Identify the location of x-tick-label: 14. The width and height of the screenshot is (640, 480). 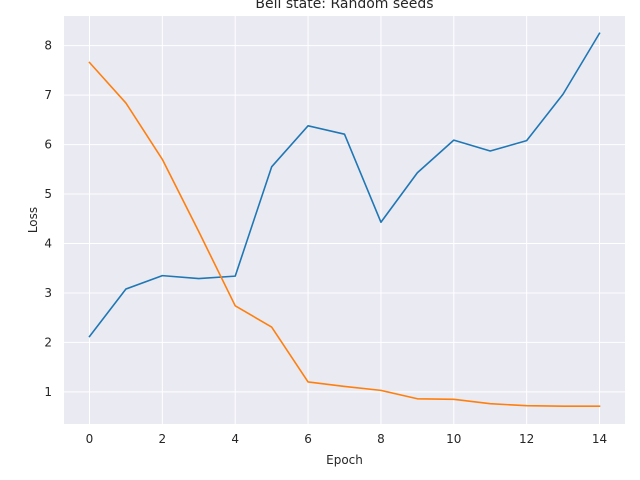
(599, 439).